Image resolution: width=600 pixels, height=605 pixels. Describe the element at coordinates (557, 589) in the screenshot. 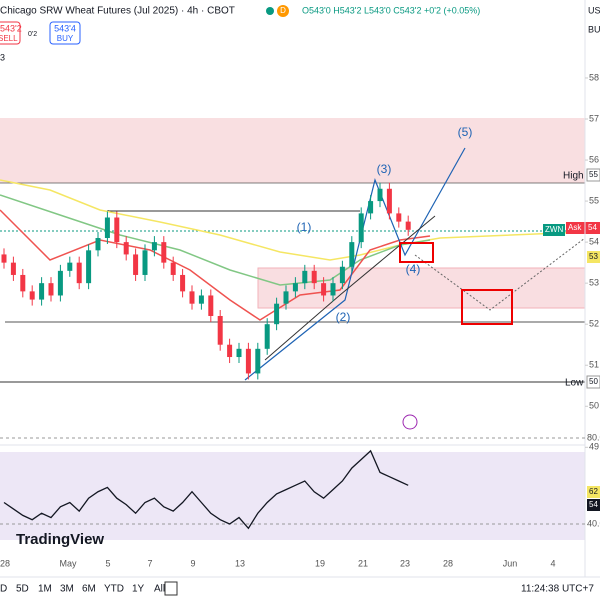

I see `clock: 11:24:38 UTC+7` at that location.